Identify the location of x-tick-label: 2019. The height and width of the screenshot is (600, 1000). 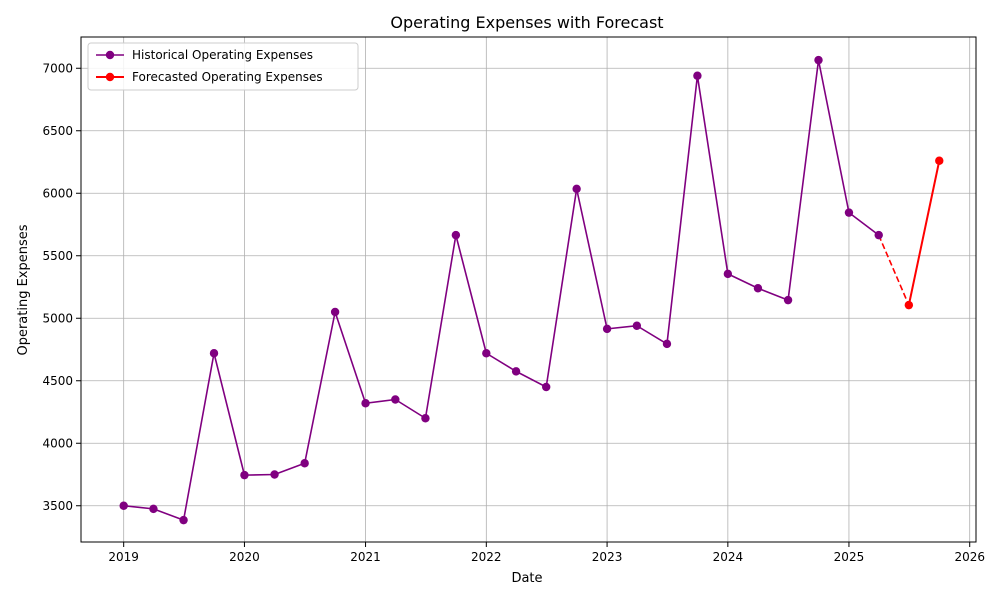
(123, 557).